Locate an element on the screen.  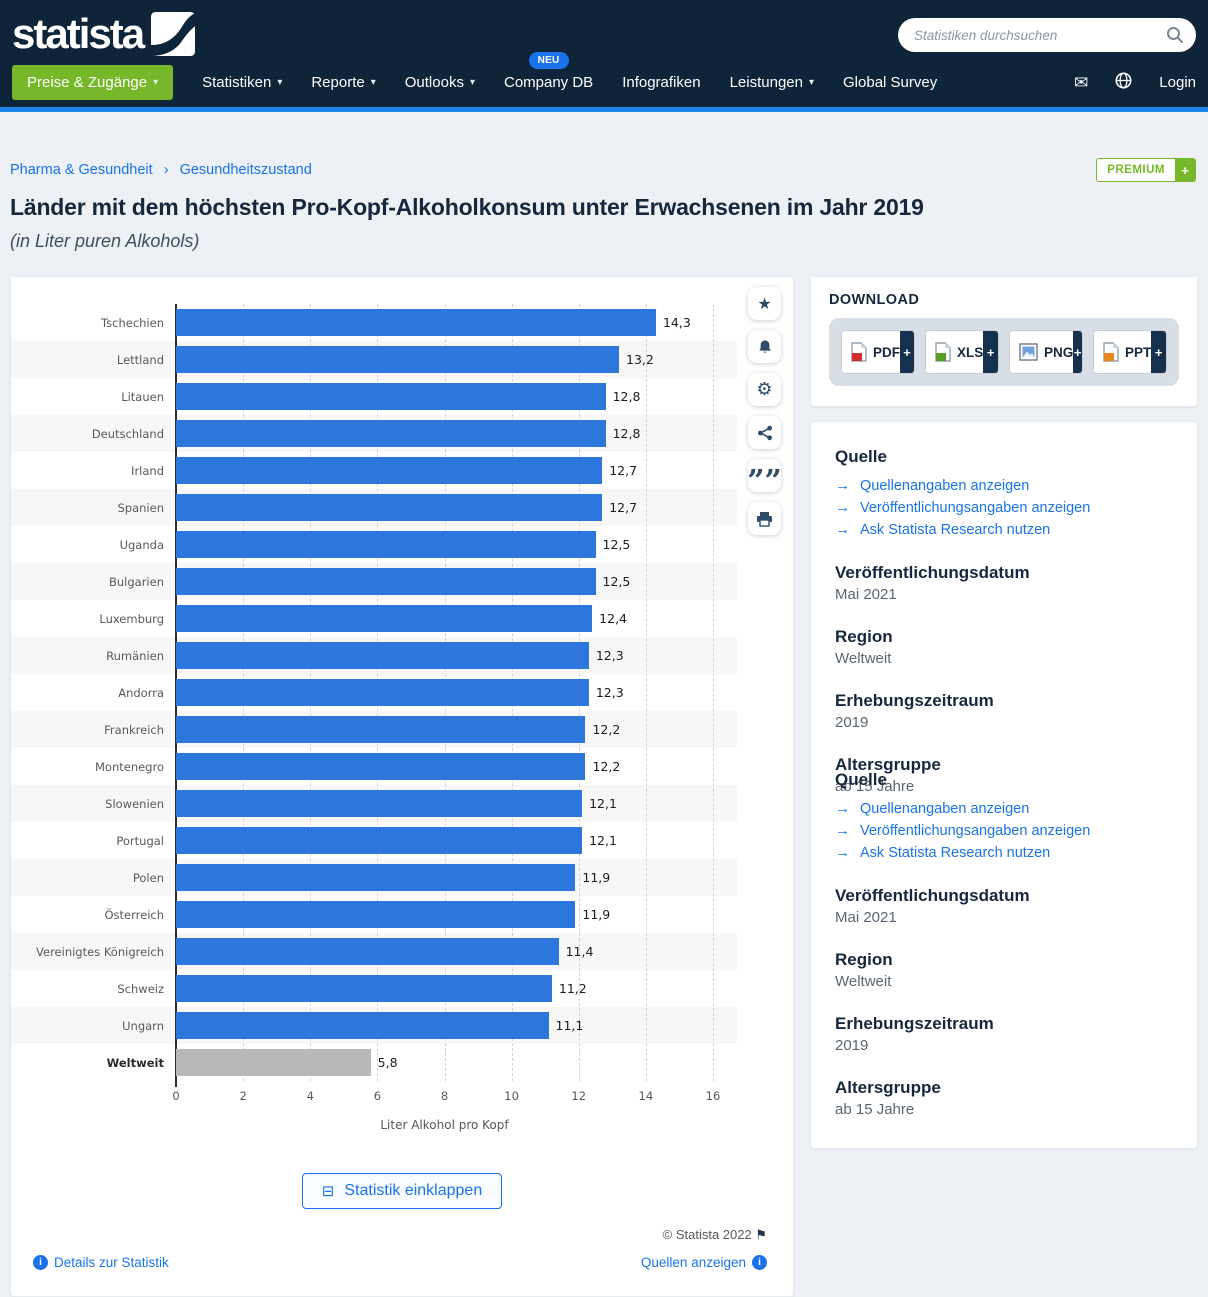
cite-quote-button: ”” is located at coordinates (764, 478).